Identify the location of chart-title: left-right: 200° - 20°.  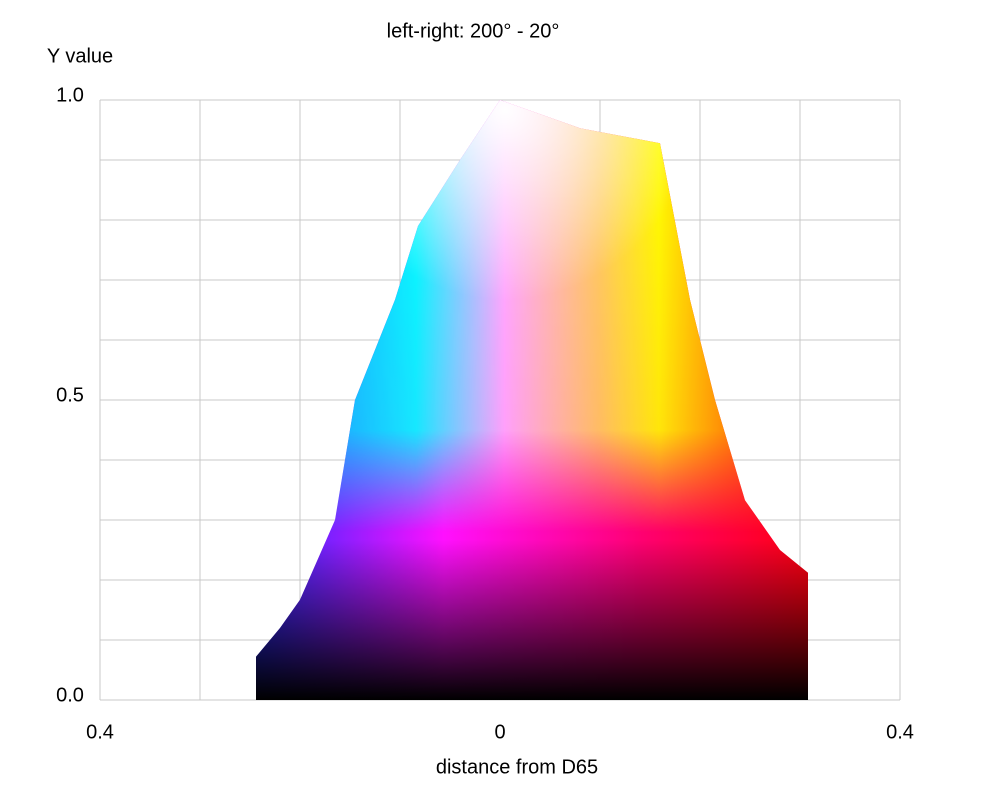
(473, 31).